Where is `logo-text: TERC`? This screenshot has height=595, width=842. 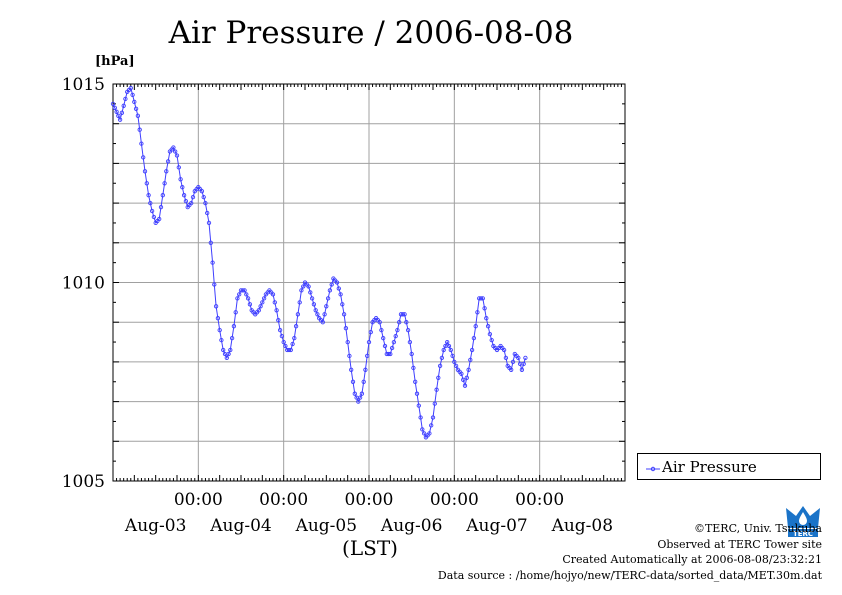
logo-text: TERC is located at coordinates (803, 534).